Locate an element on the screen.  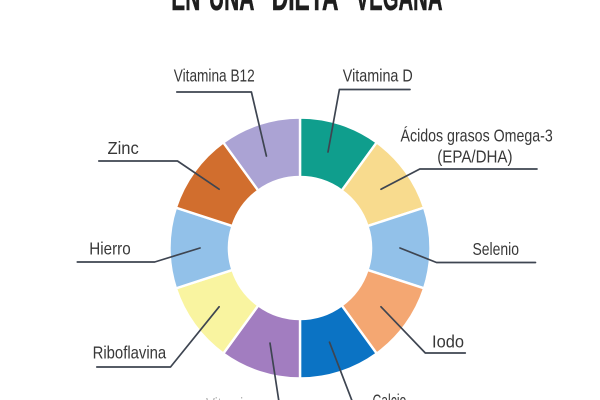
svg-text: DIETA is located at coordinates (305, 9).